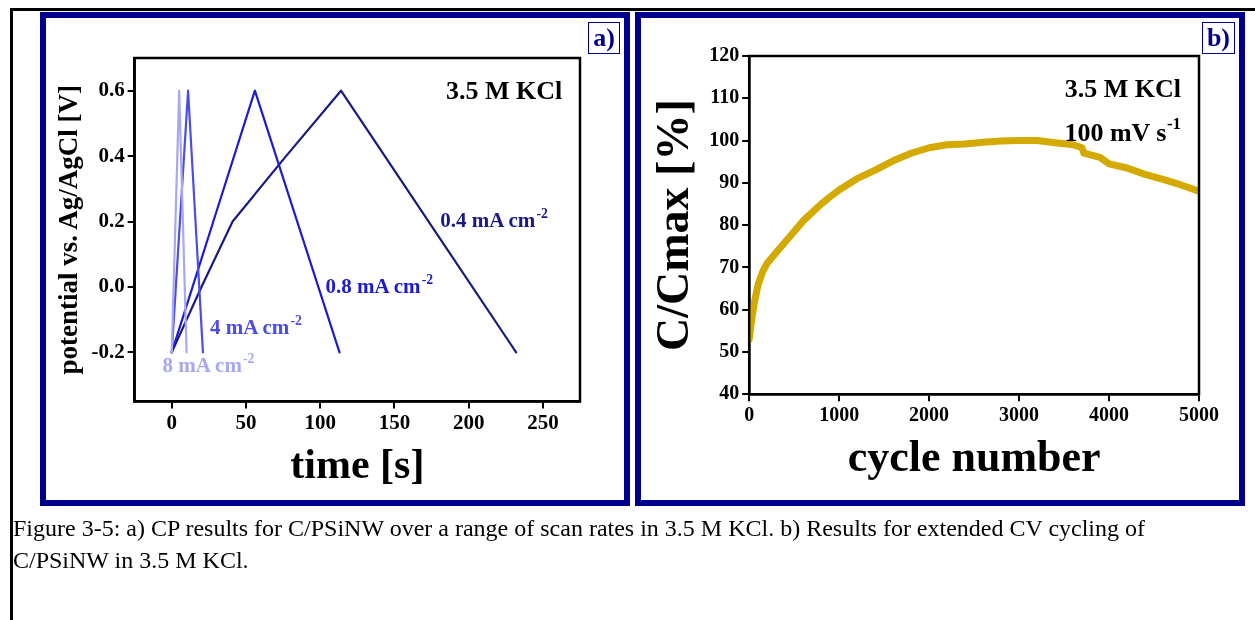 Image resolution: width=1255 pixels, height=620 pixels. What do you see at coordinates (729, 392) in the screenshot?
I see `y-tick-label: 40` at bounding box center [729, 392].